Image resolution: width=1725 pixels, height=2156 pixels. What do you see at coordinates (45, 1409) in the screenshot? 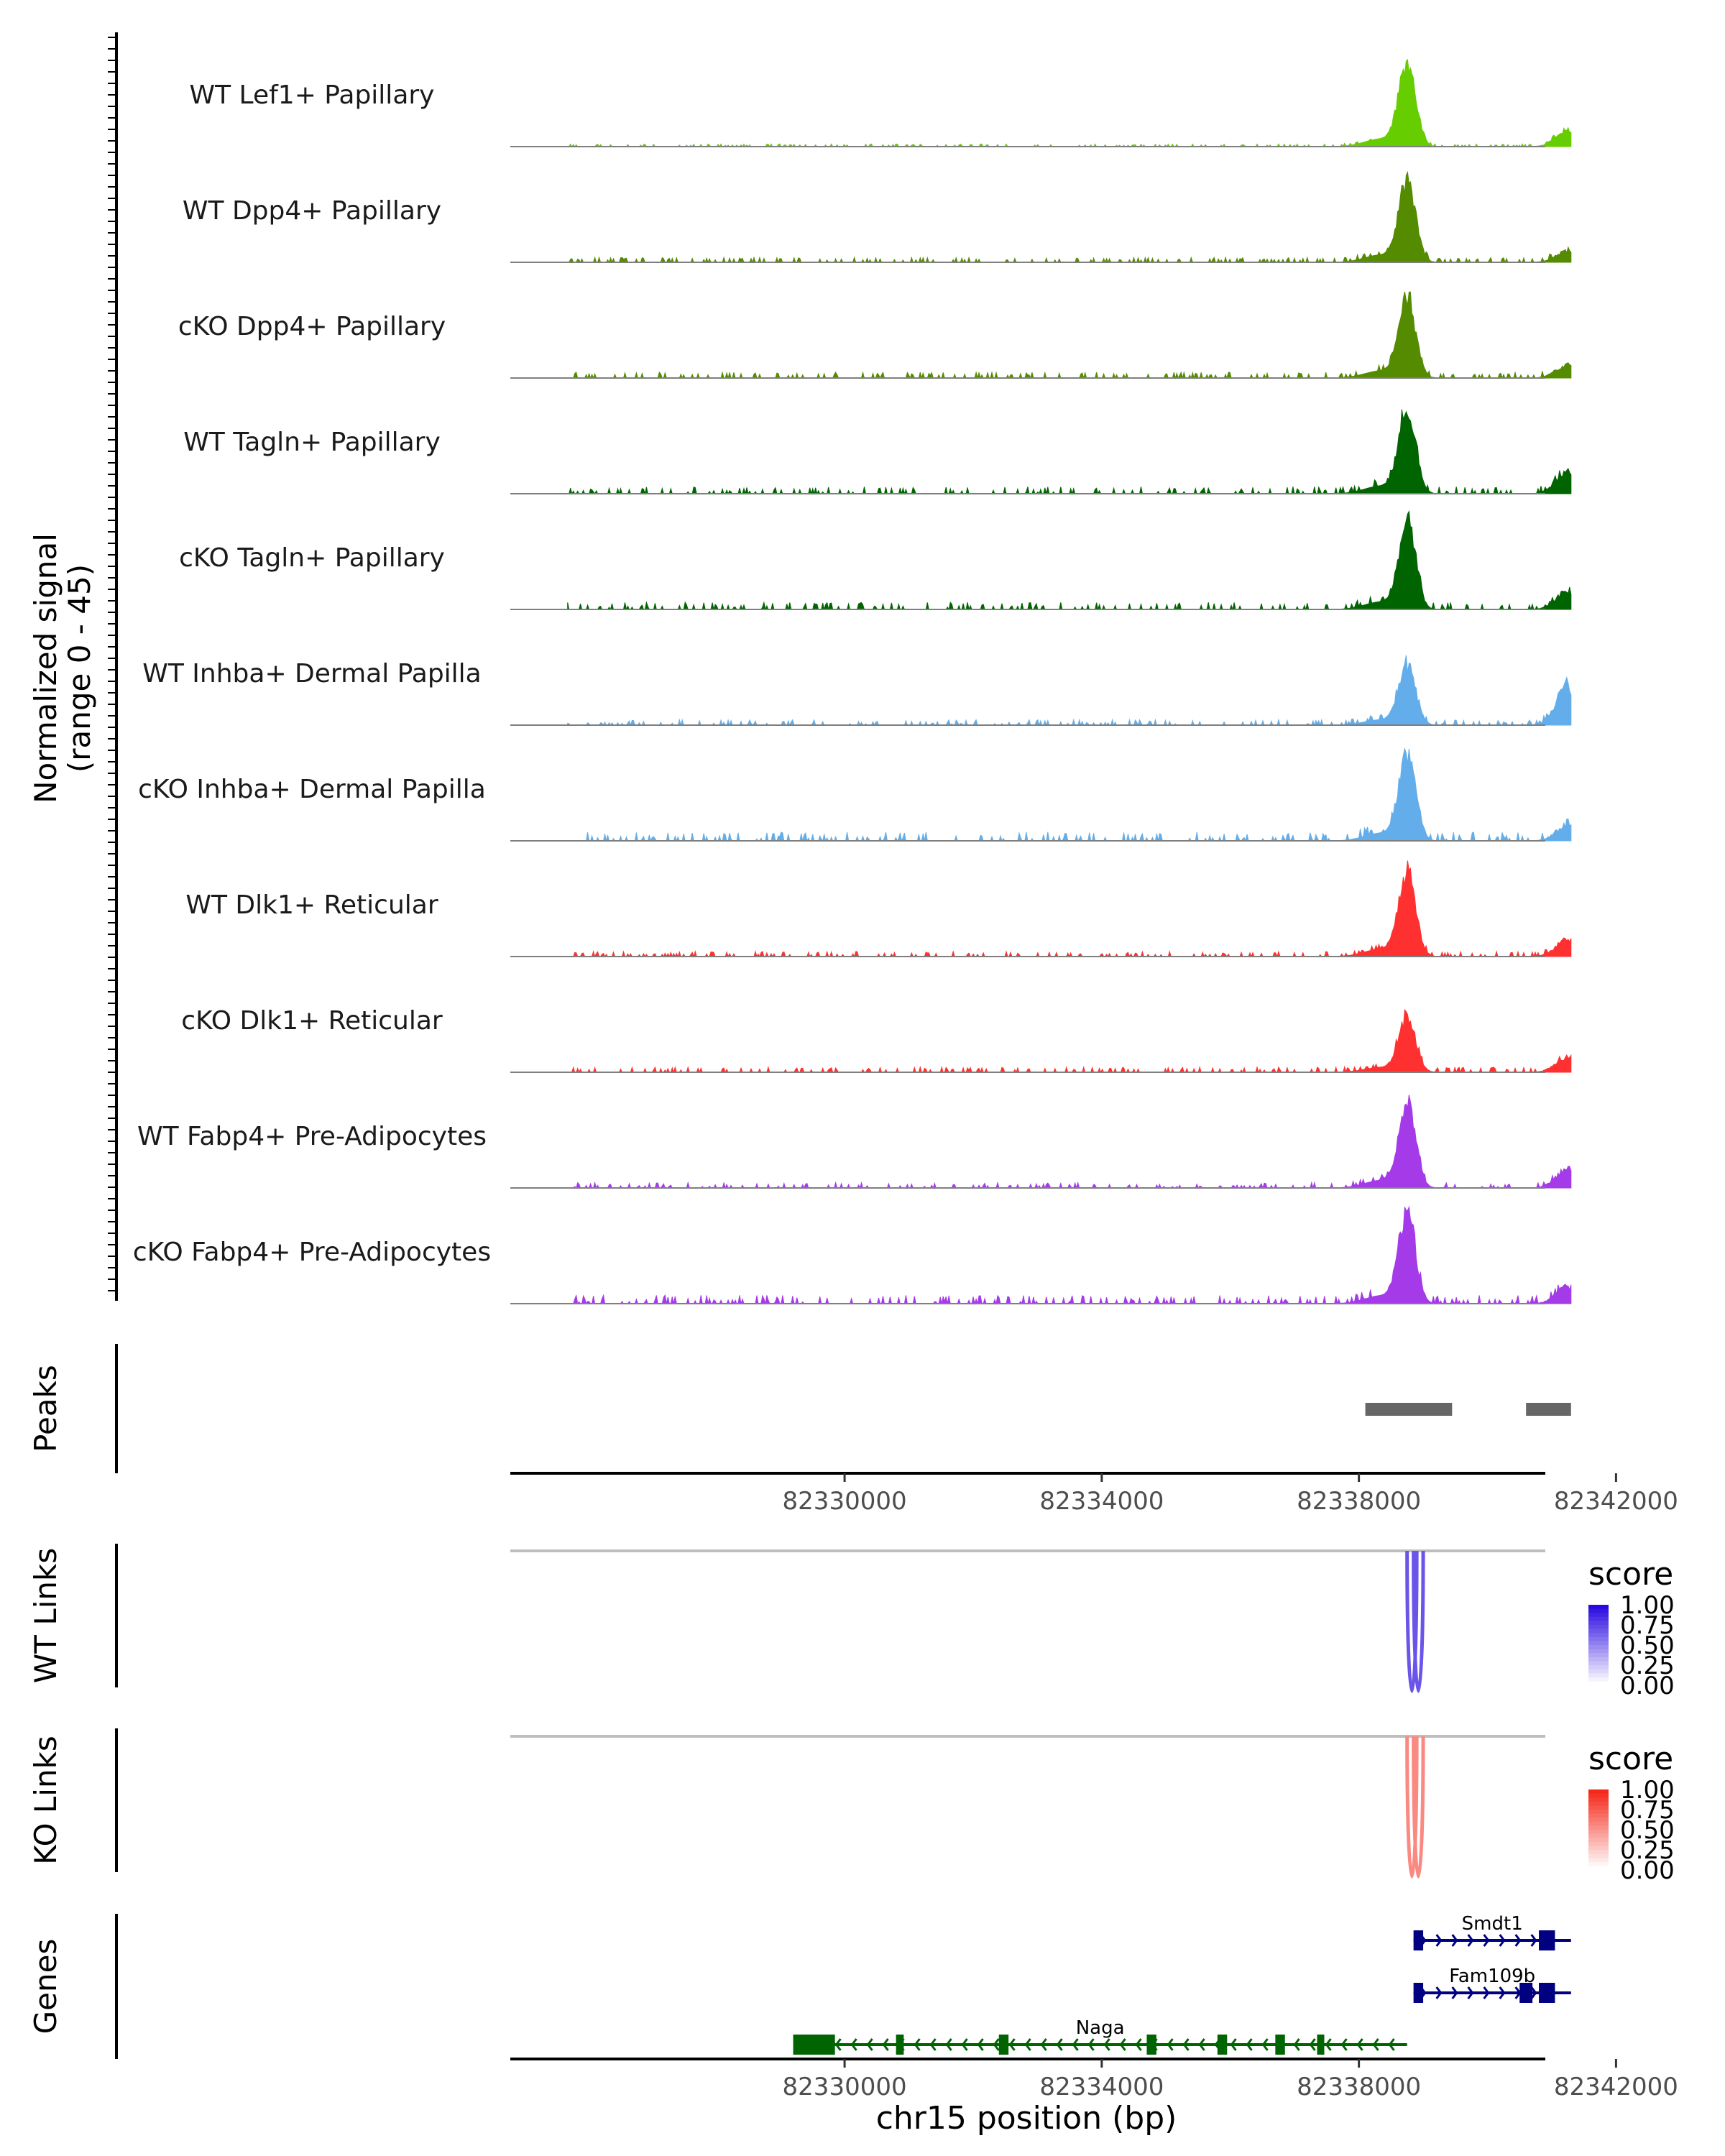
I see `peaks-label: Peaks` at bounding box center [45, 1409].